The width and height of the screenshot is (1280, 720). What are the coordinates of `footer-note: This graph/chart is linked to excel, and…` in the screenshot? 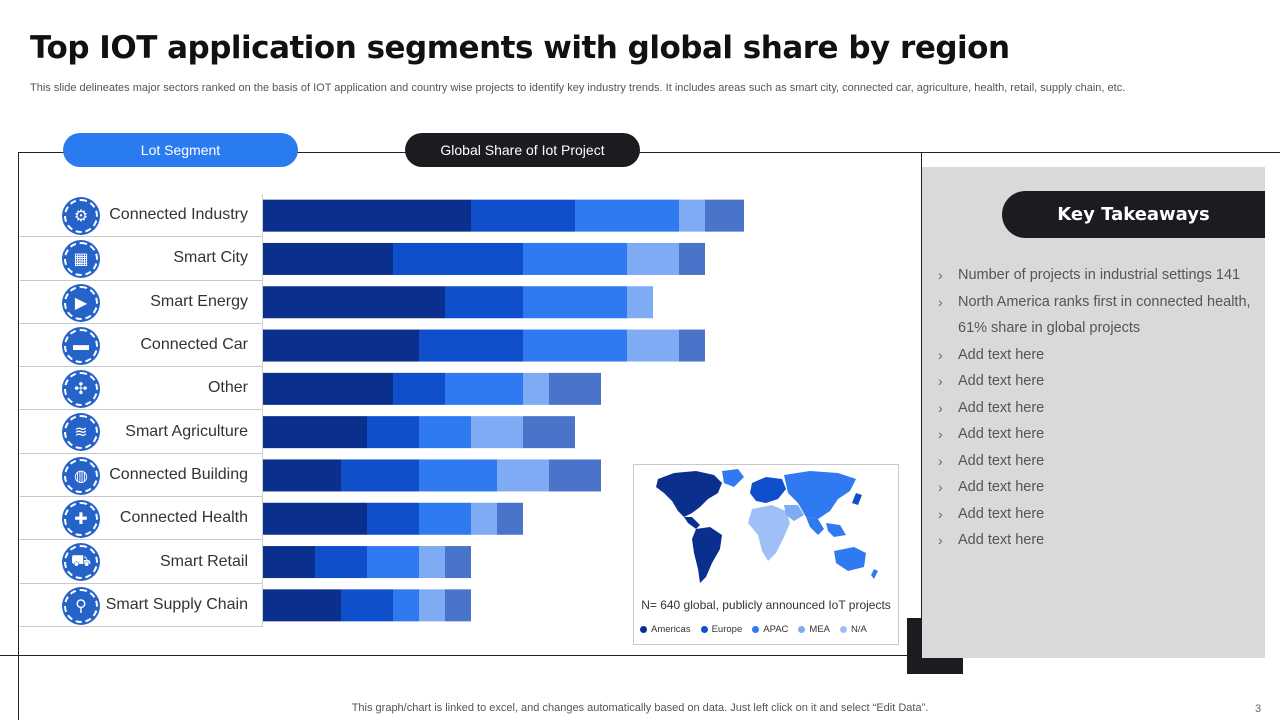 It's located at (640, 708).